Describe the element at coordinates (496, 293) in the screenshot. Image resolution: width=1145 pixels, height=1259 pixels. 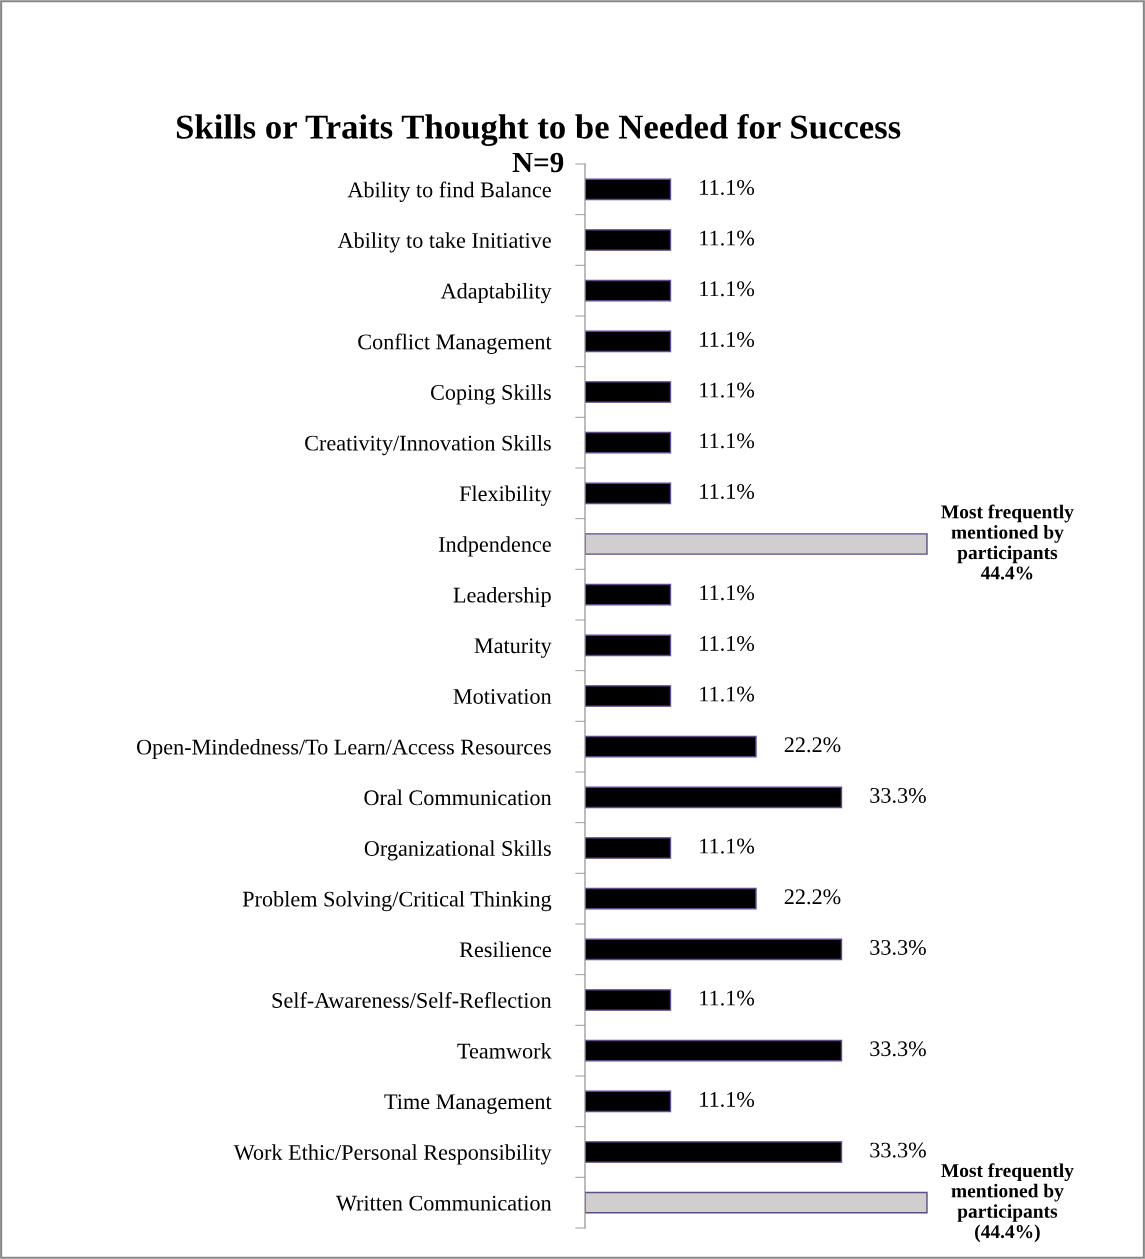
I see `y-tick-label: Adaptability` at that location.